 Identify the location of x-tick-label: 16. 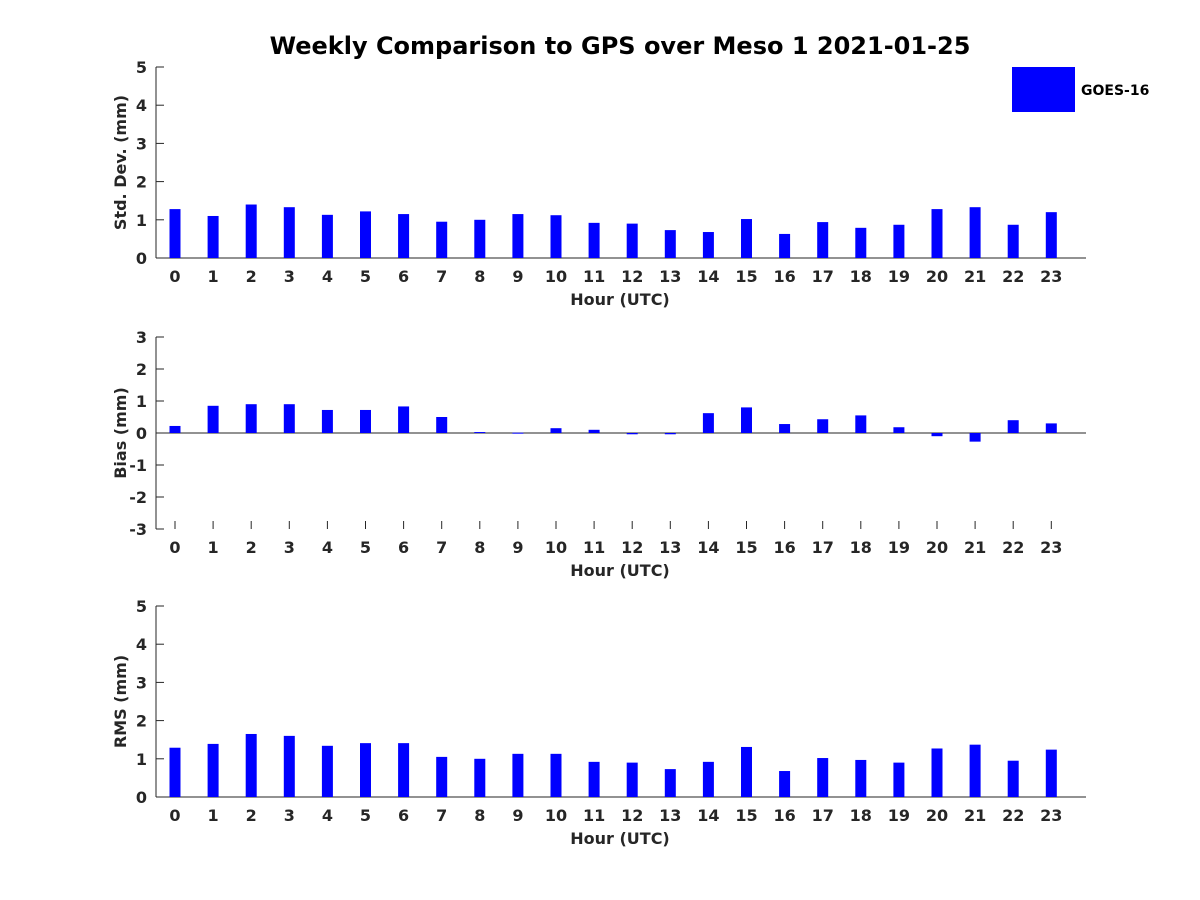
(784, 276).